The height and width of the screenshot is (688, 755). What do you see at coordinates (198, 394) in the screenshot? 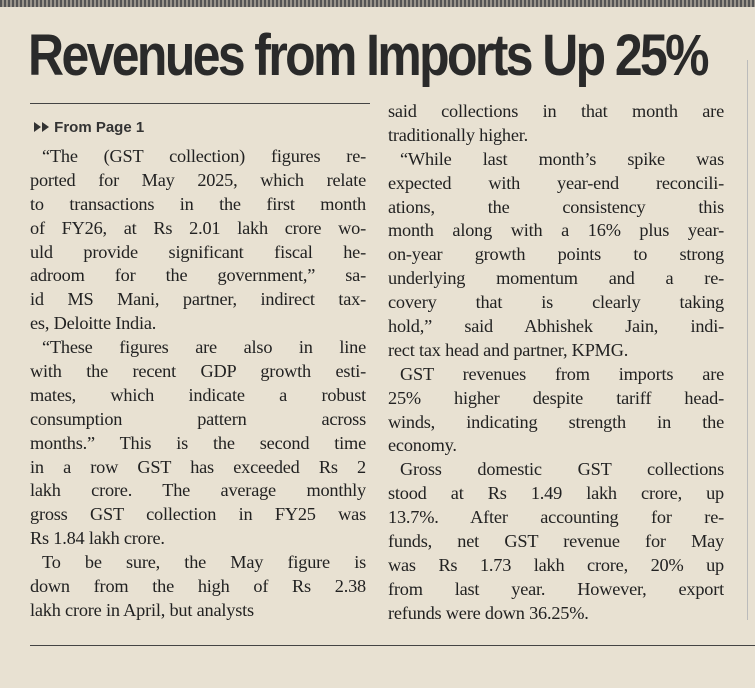
I see `text-line: mates, which indicate a robust` at bounding box center [198, 394].